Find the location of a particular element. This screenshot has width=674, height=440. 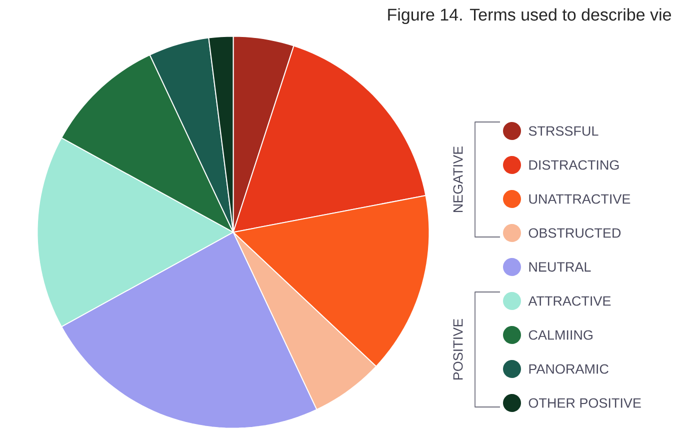

legend-label: DISTRACTING is located at coordinates (574, 165).